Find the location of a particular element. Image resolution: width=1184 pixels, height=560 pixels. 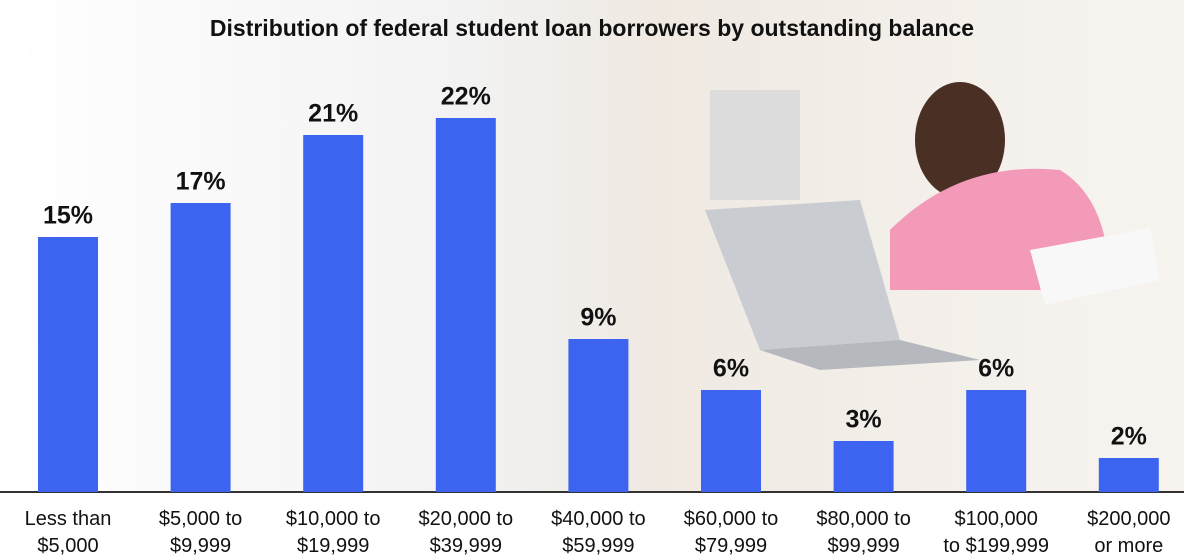

photo-hair is located at coordinates (960, 140).